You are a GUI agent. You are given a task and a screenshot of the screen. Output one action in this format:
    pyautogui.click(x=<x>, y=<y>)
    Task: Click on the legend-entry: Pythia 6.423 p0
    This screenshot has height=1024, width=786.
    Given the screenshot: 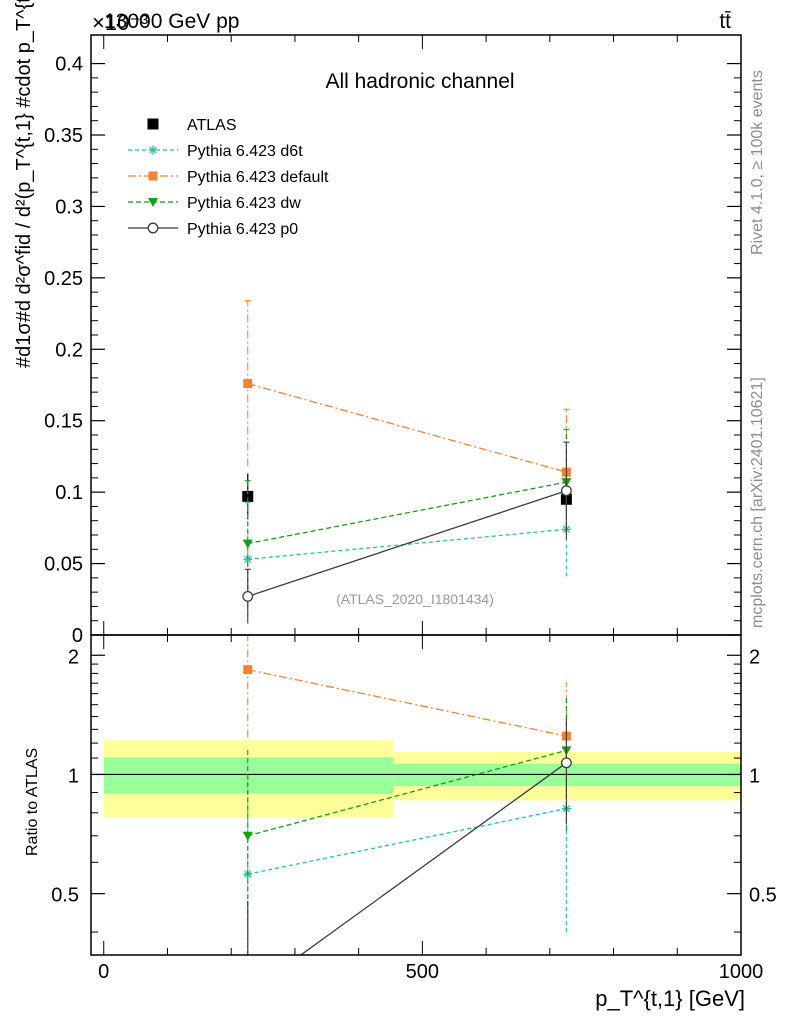 What is the action you would take?
    pyautogui.click(x=213, y=229)
    